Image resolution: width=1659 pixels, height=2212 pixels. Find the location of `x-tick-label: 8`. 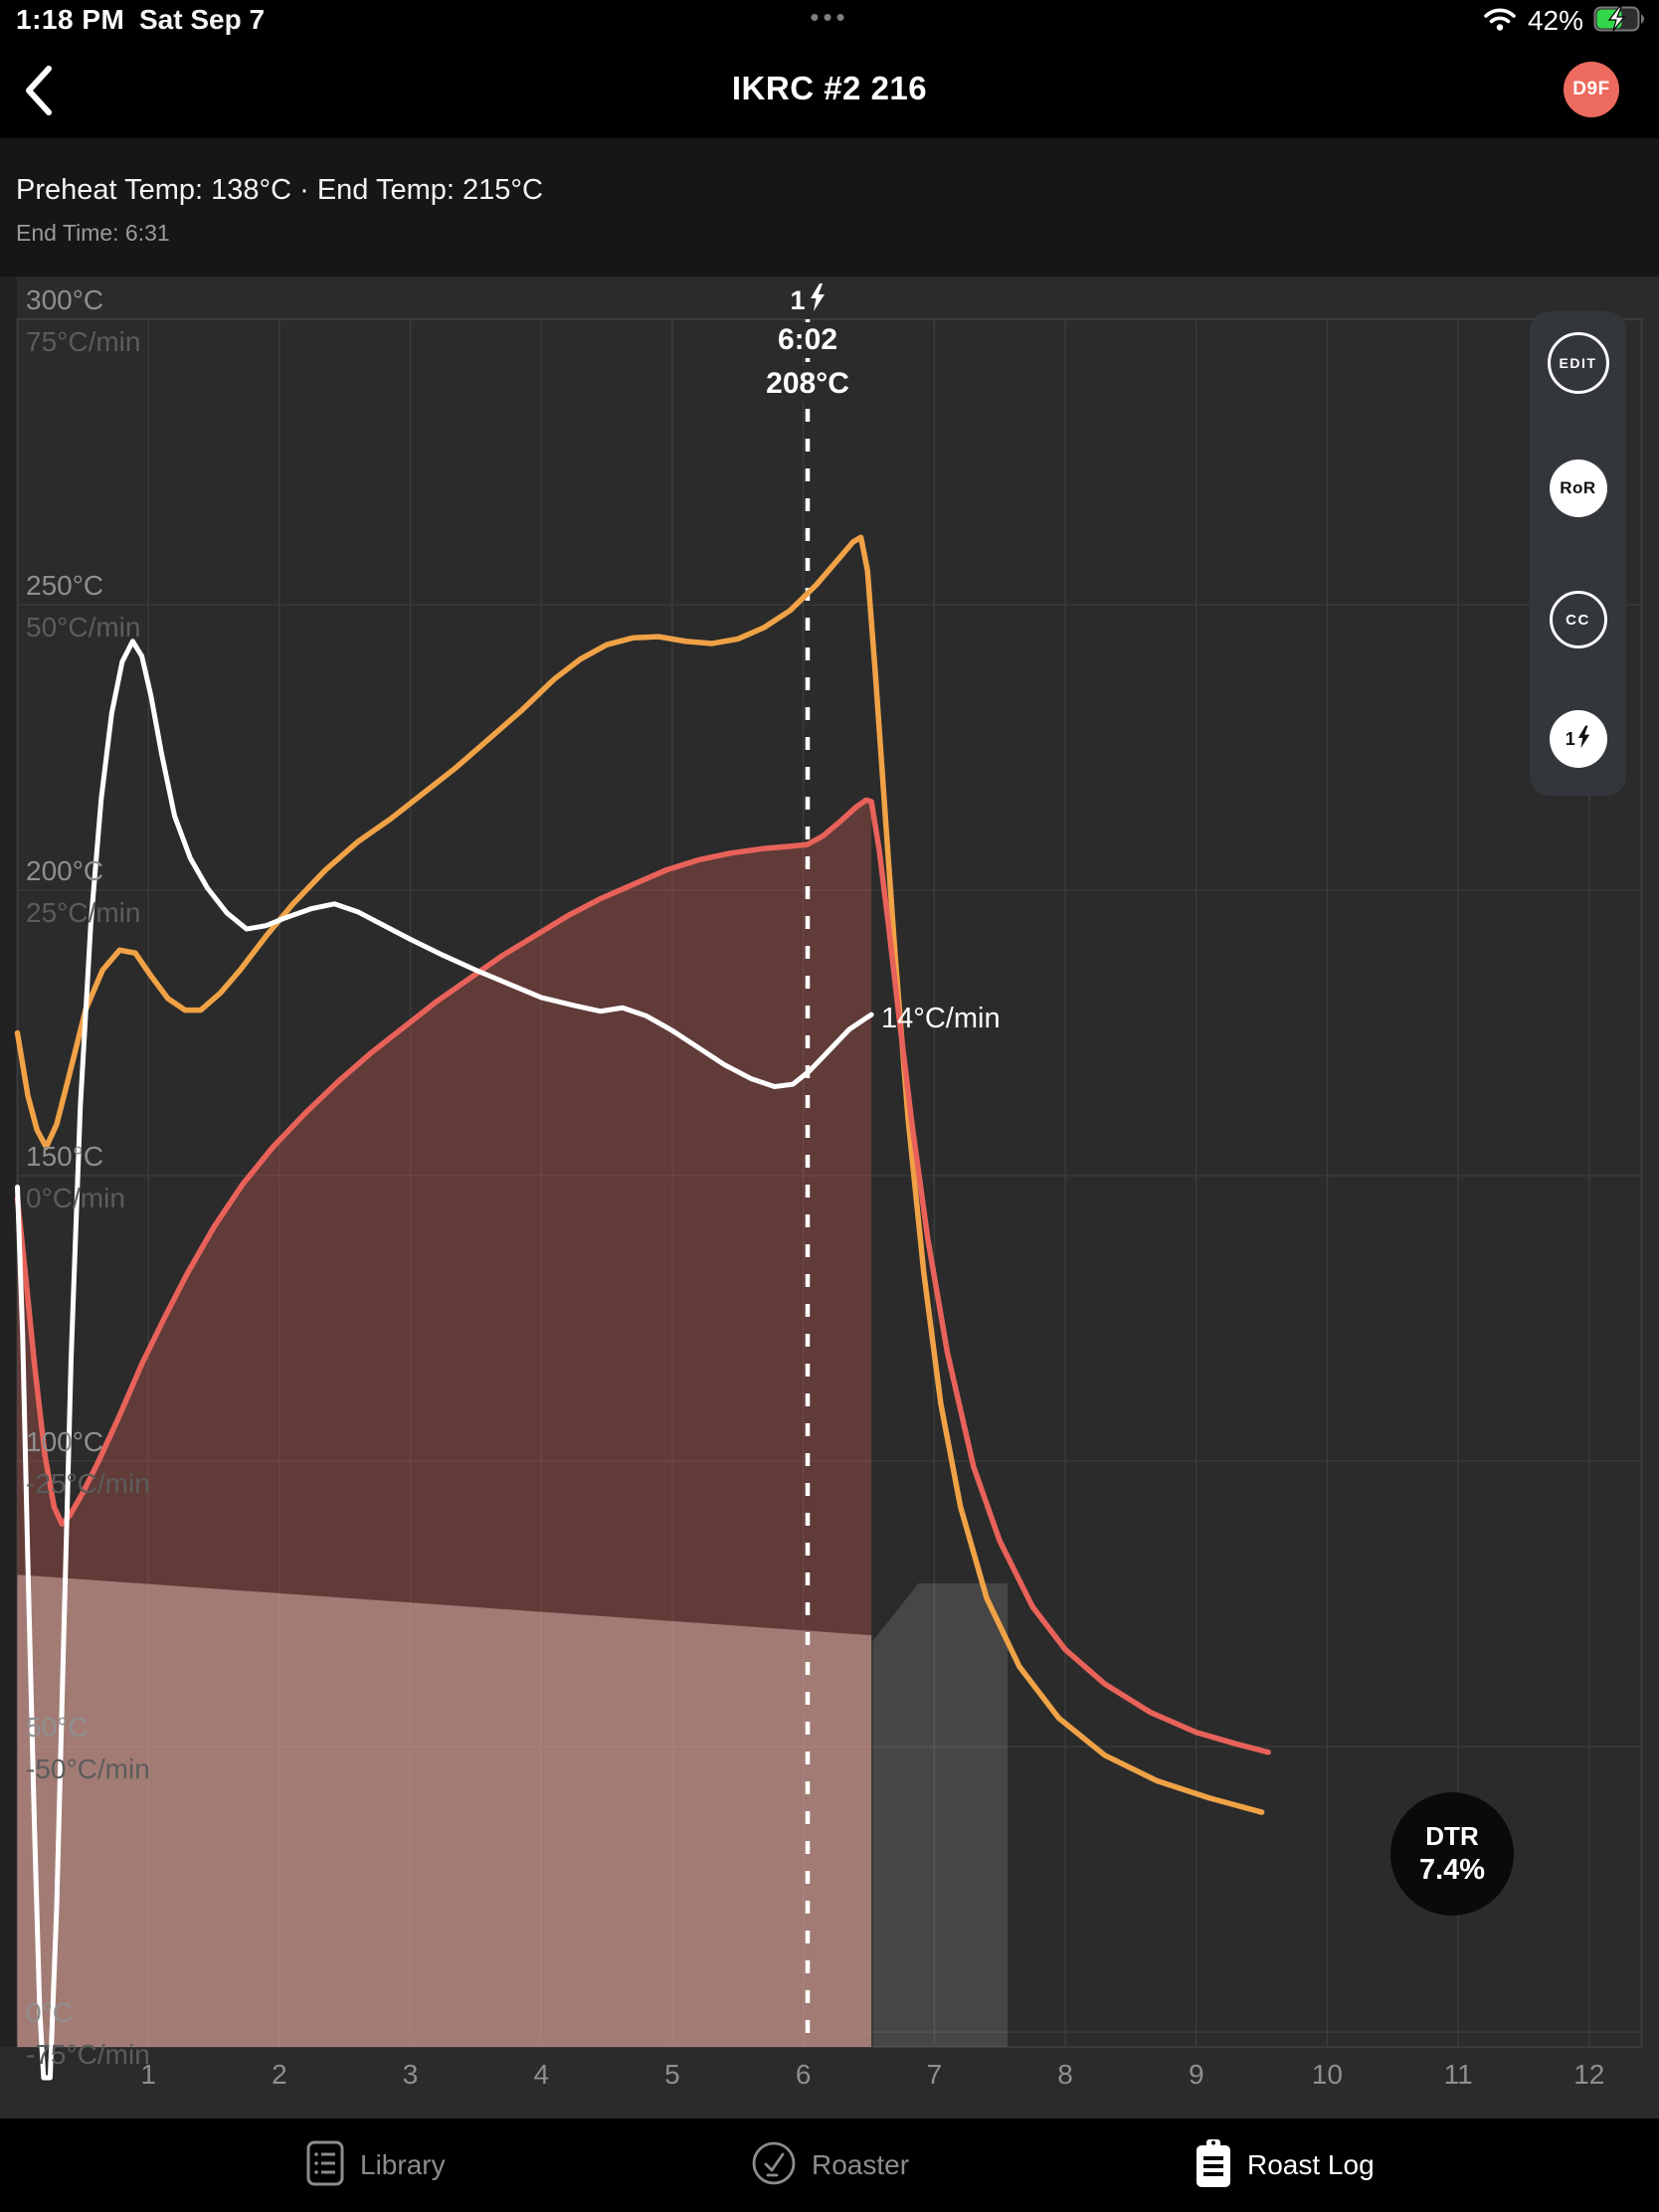

x-tick-label: 8 is located at coordinates (1065, 2074).